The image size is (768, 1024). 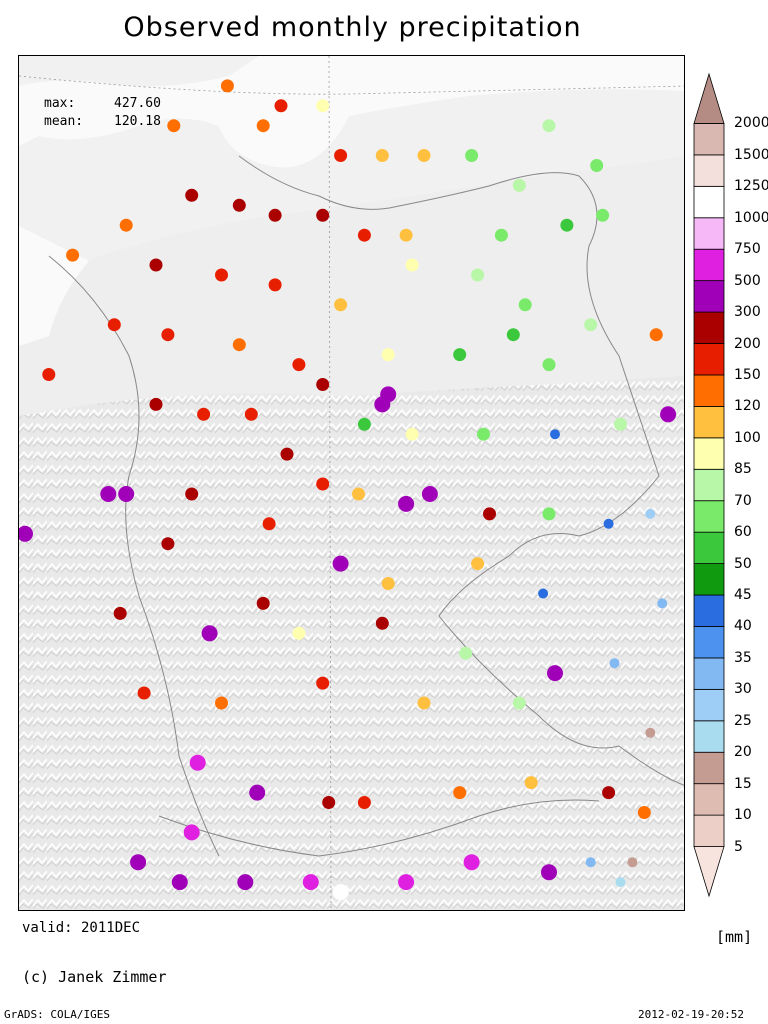 I want to click on legend-tick-label: 35, so click(x=743, y=657).